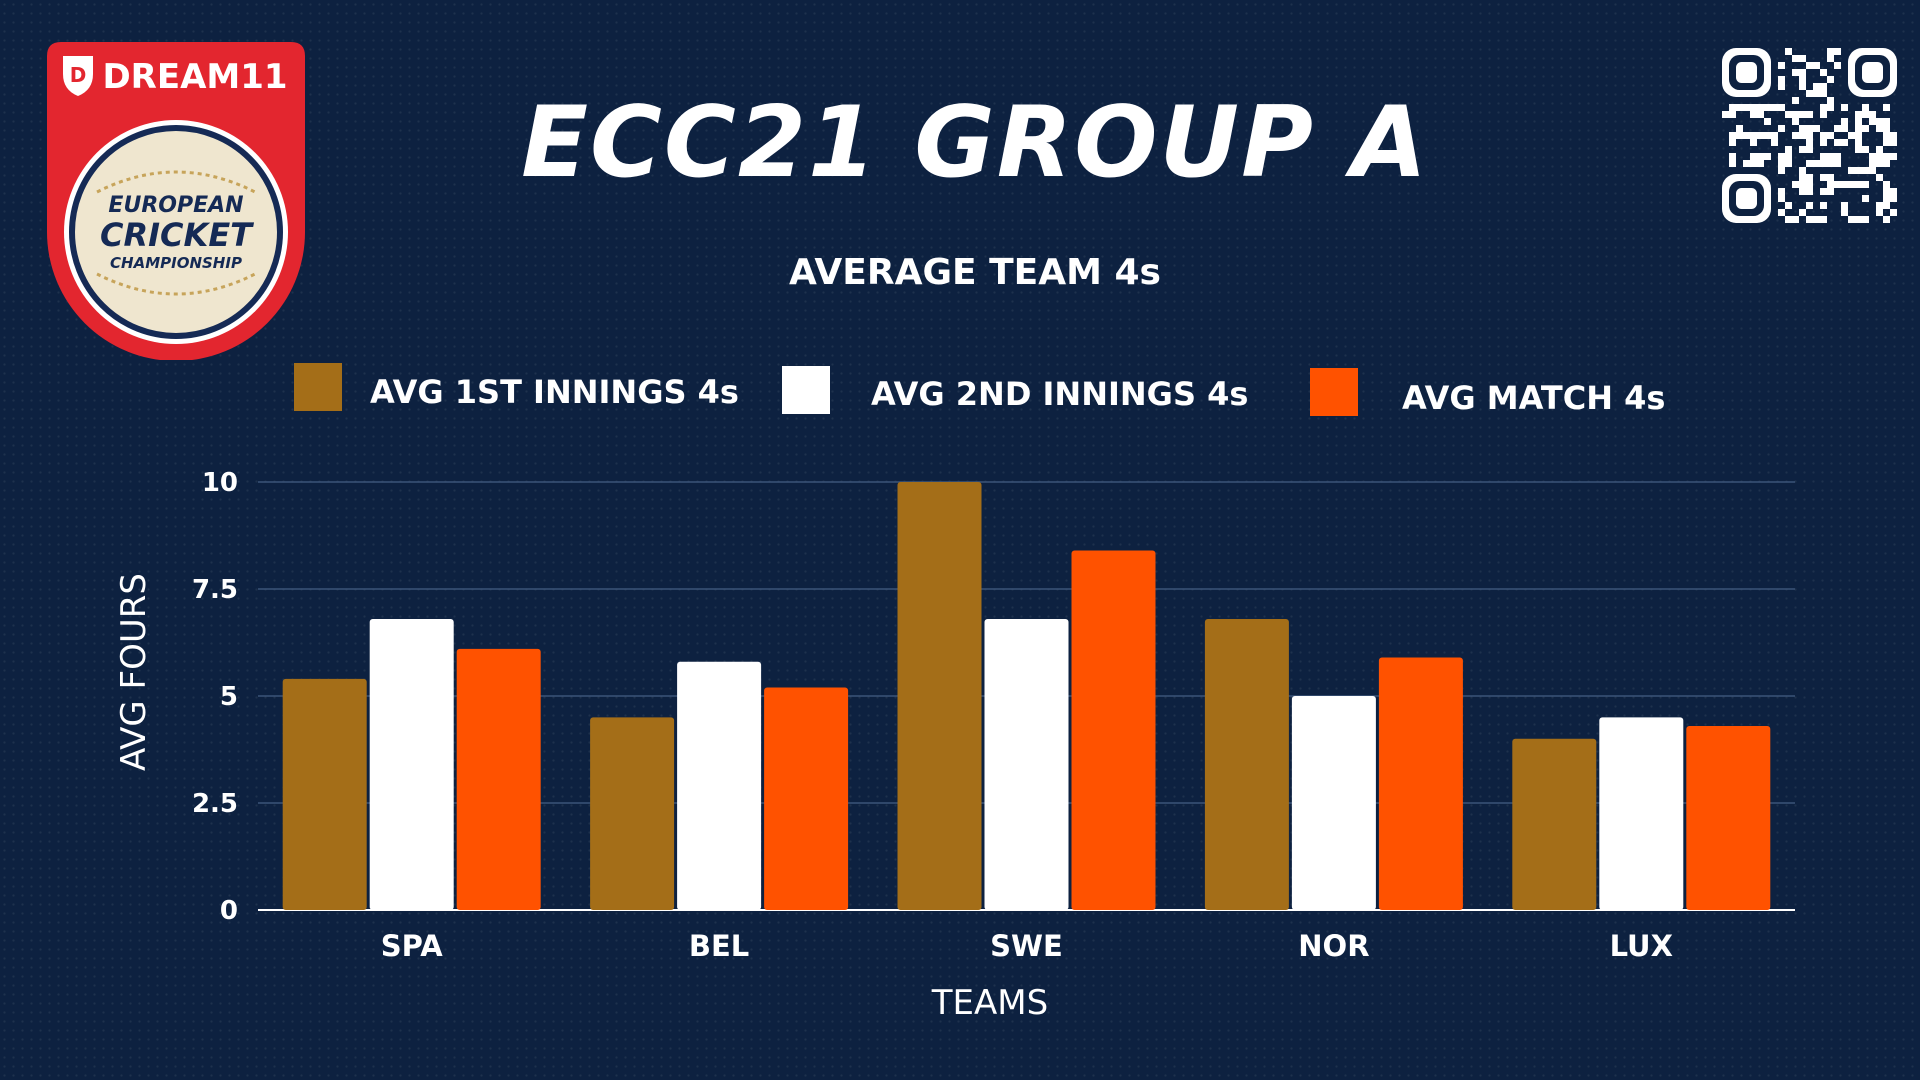 The image size is (1920, 1080). I want to click on x-tick-label: SPA, so click(412, 946).